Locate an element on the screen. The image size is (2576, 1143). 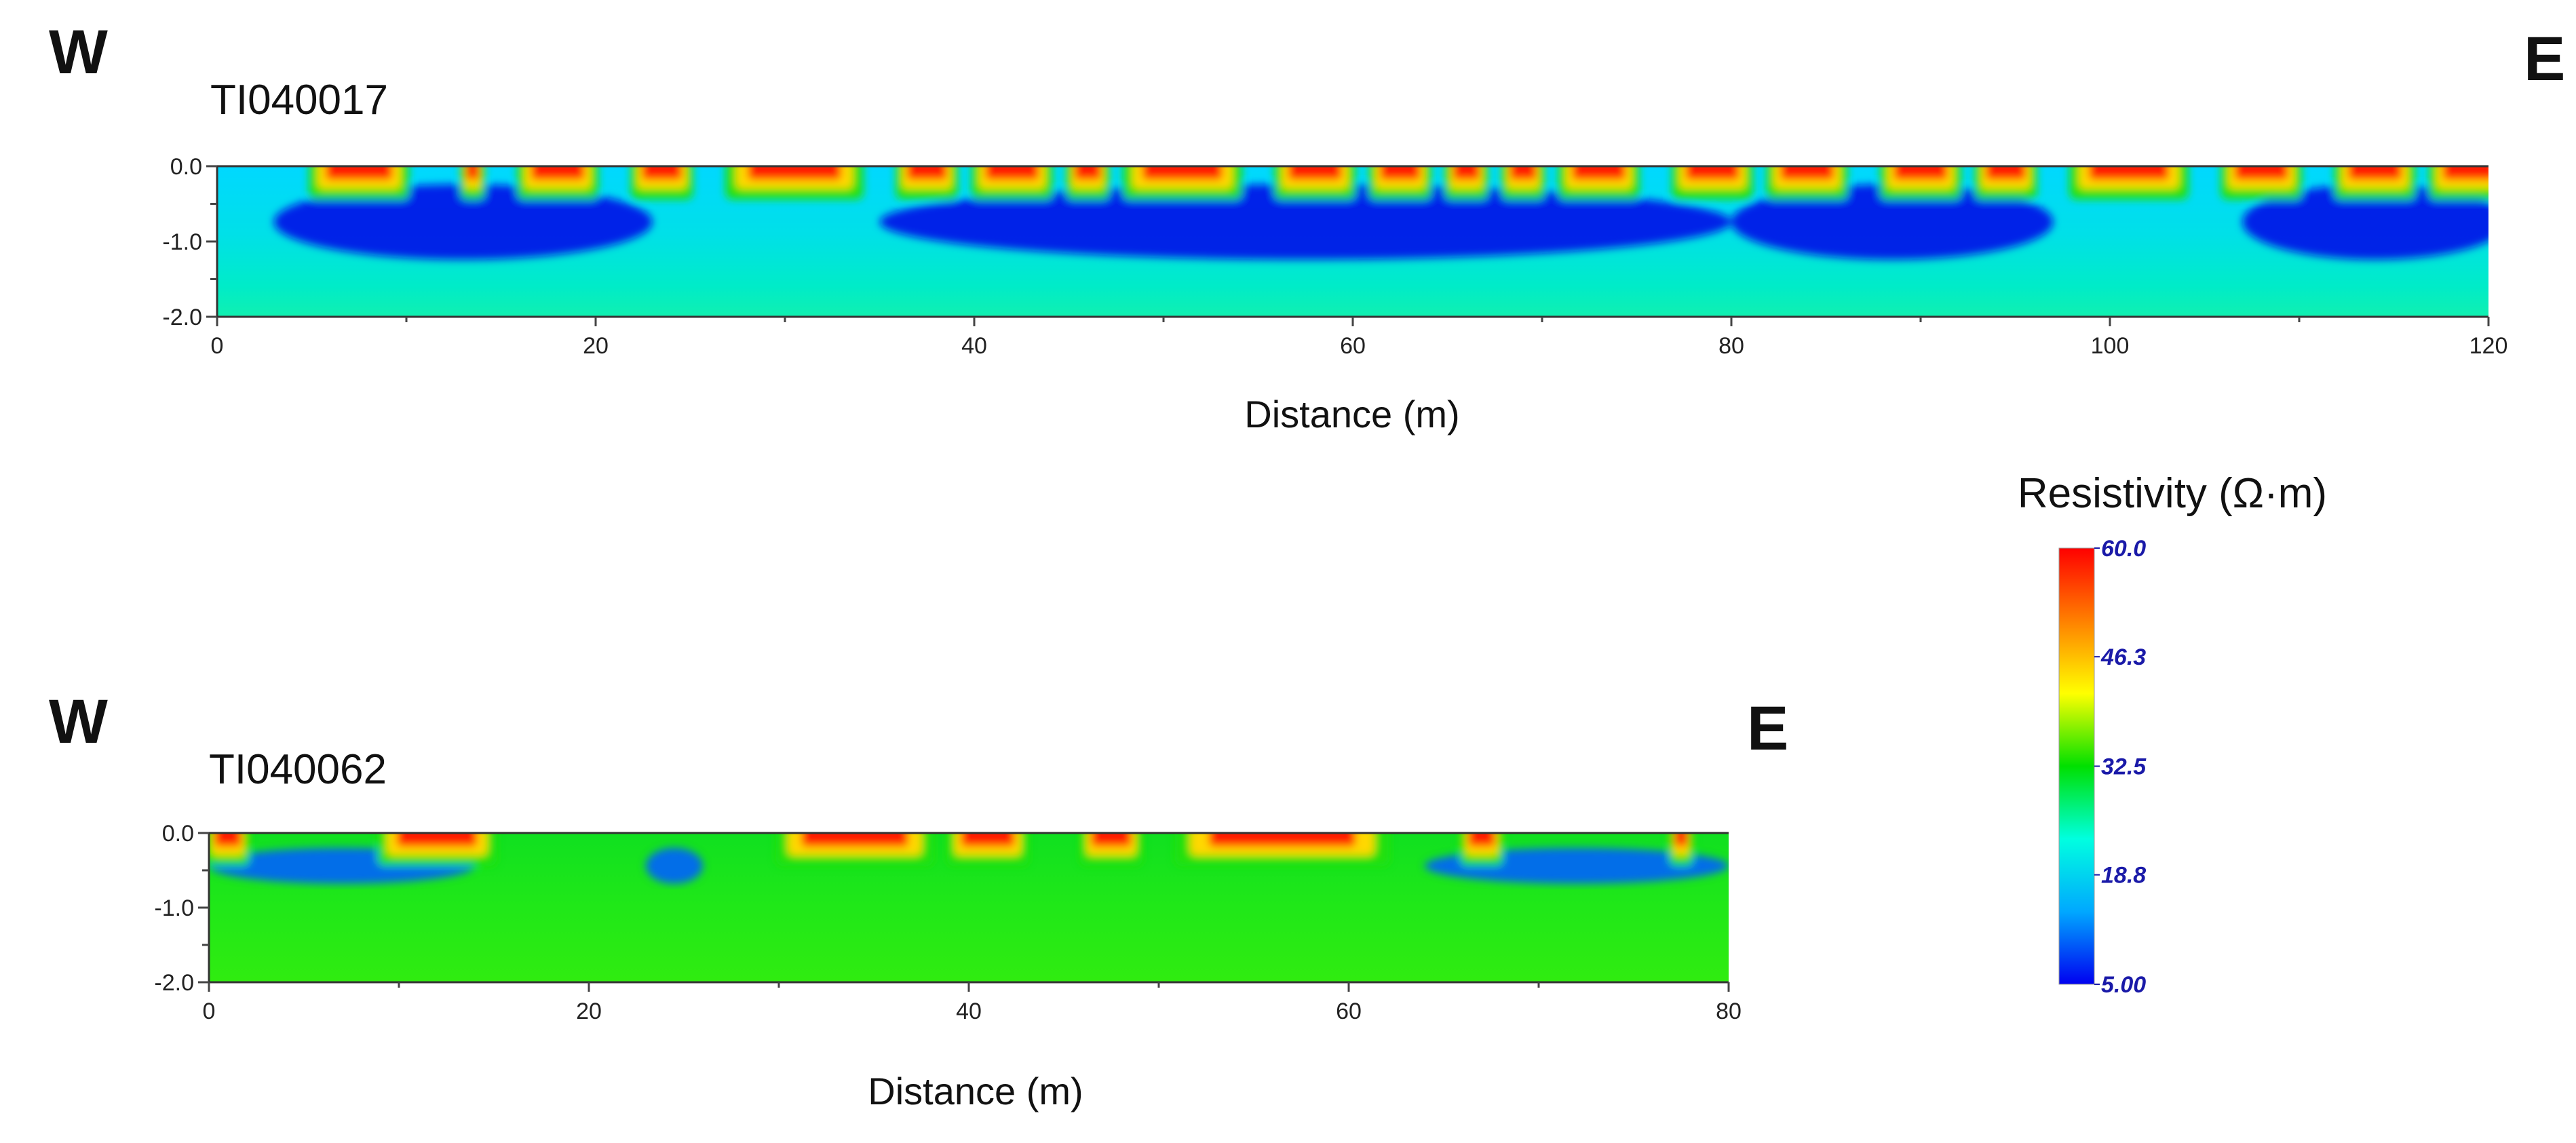
colorbar-scale: 60.0 46.3 32.5 18.8 5.00 is located at coordinates (2102, 767).